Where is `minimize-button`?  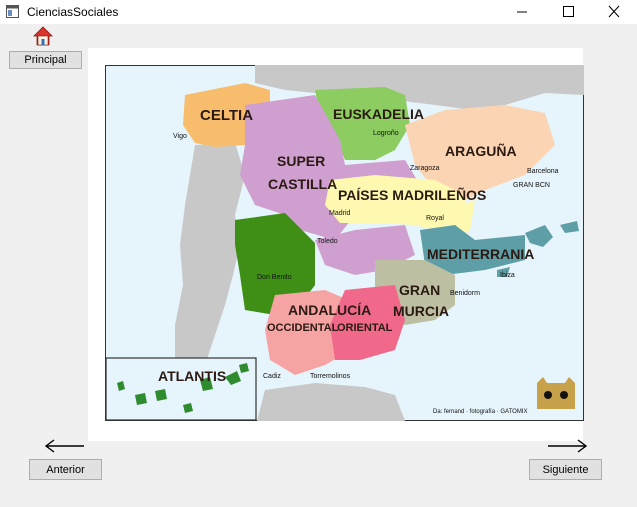
minimize-button is located at coordinates (522, 12).